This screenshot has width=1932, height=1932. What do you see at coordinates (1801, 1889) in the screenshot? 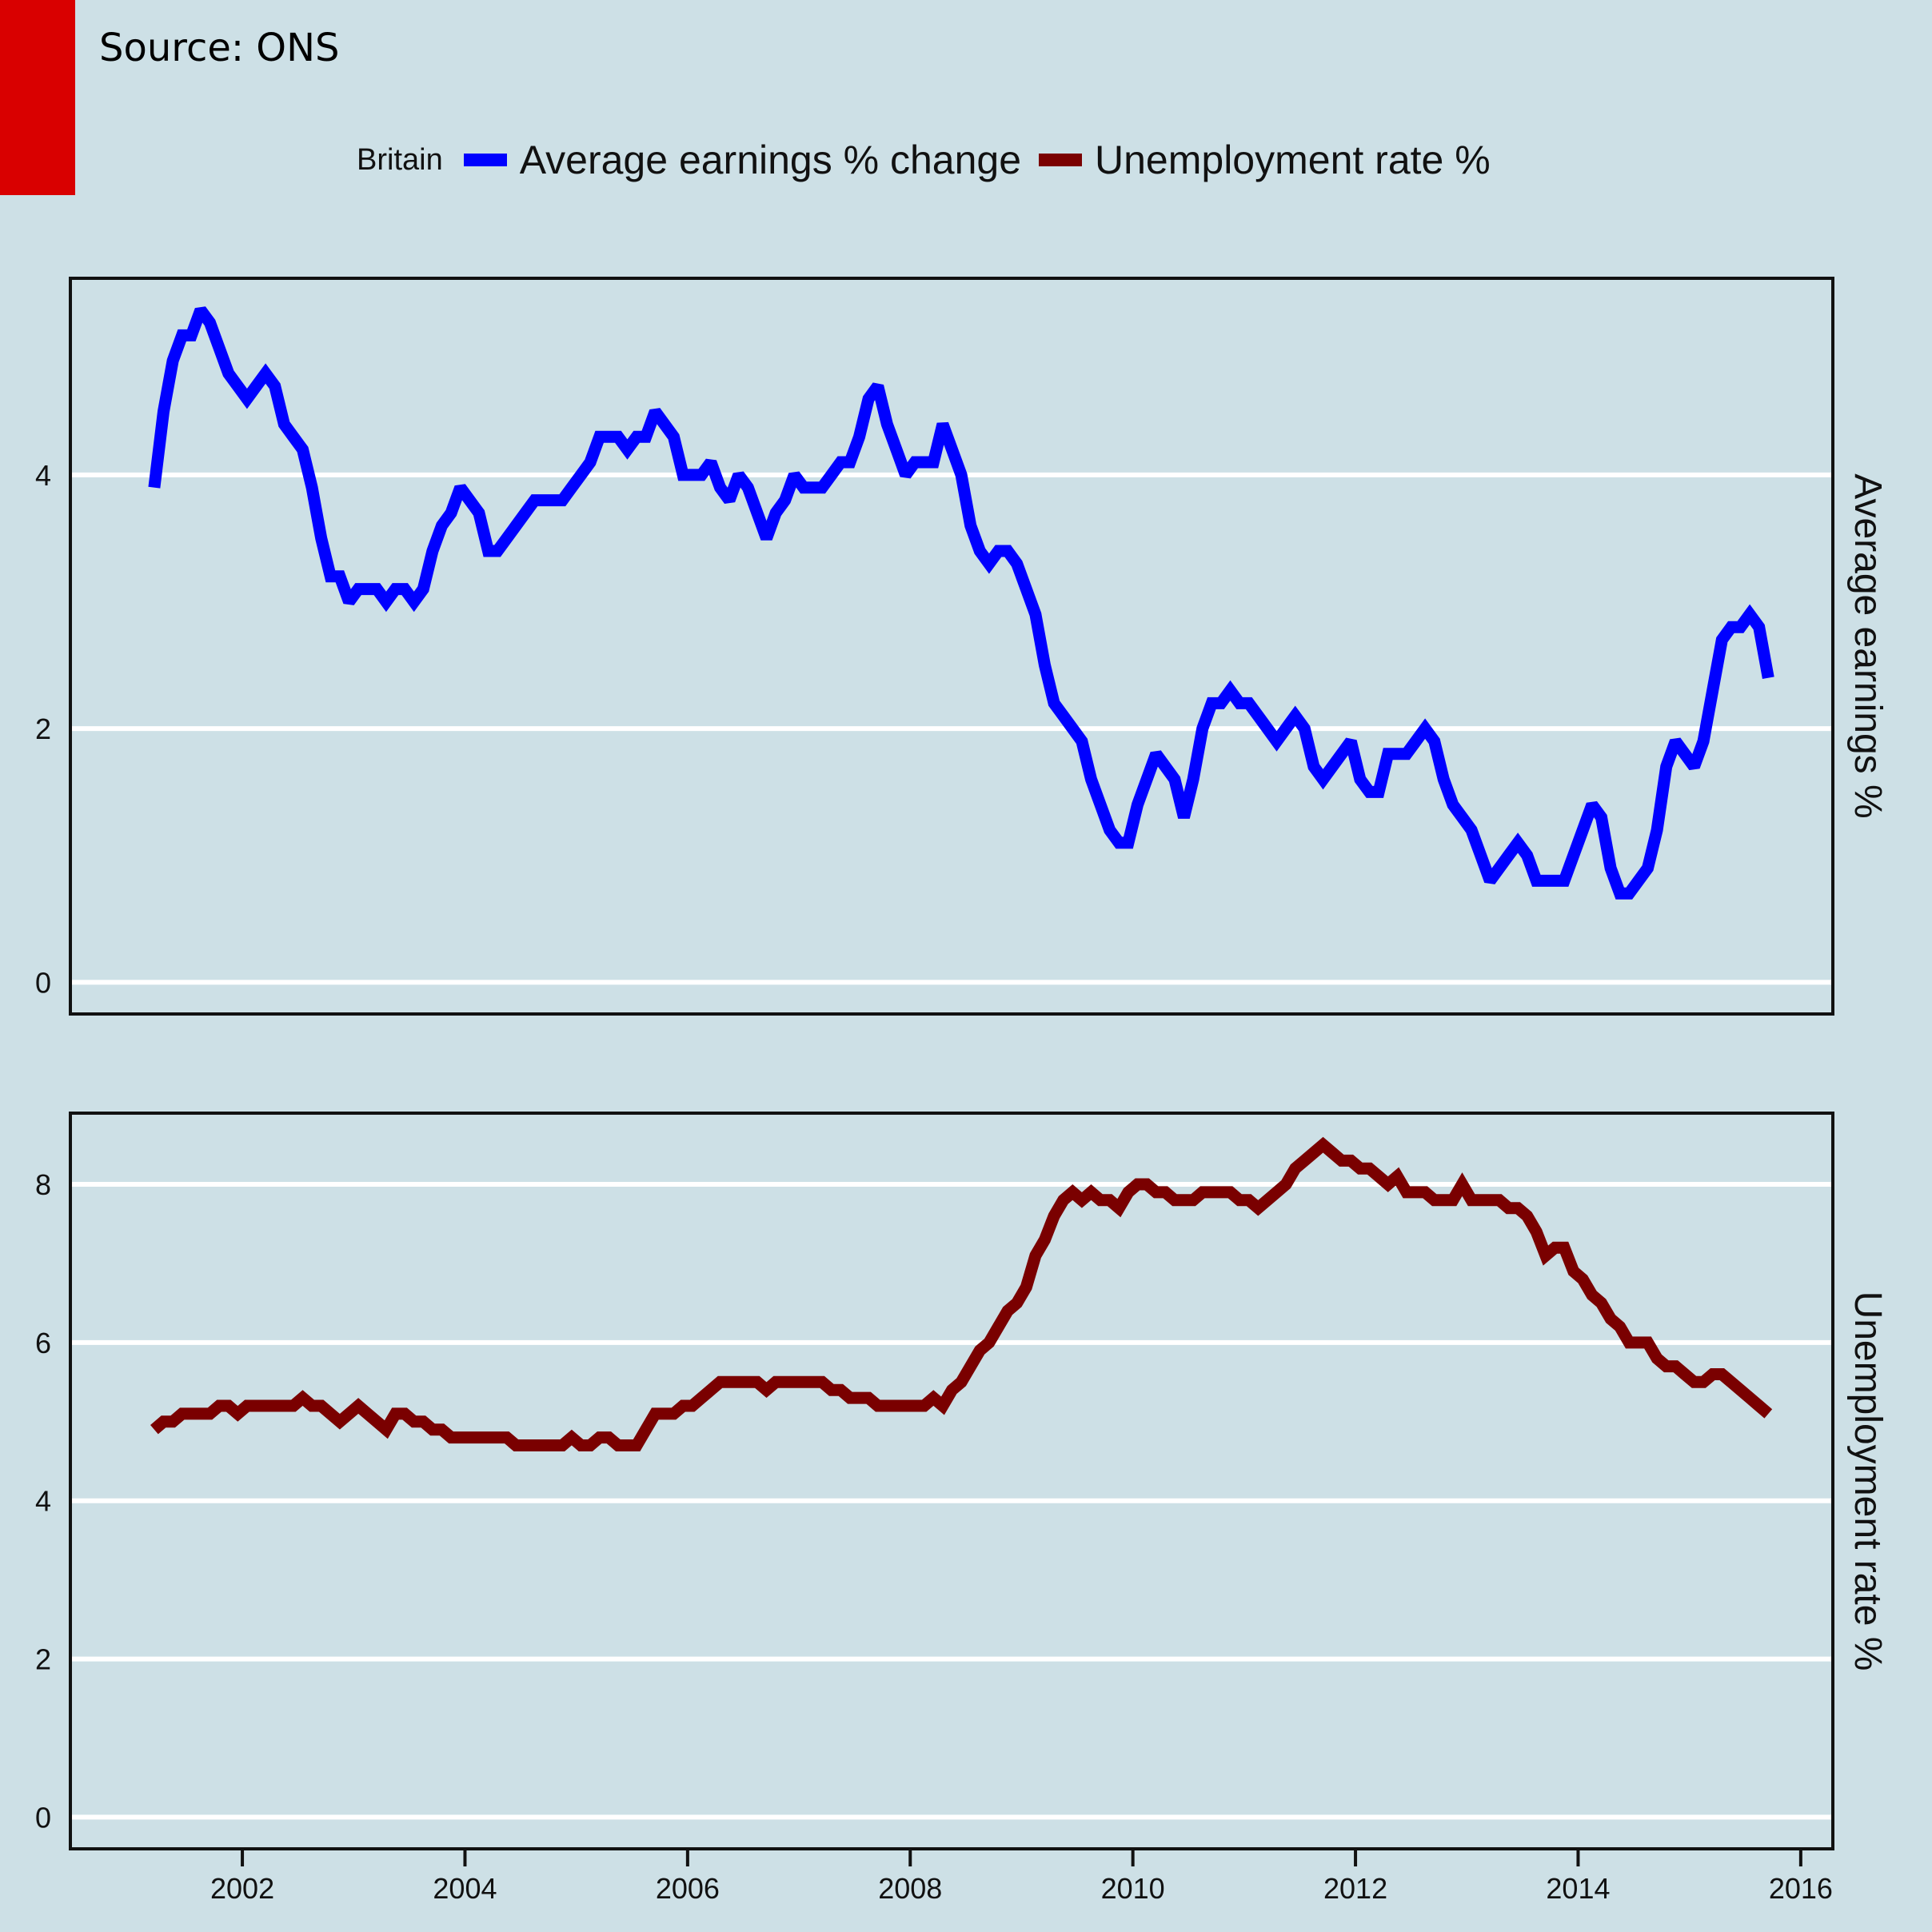
I see `x-tick-label: 2016` at bounding box center [1801, 1889].